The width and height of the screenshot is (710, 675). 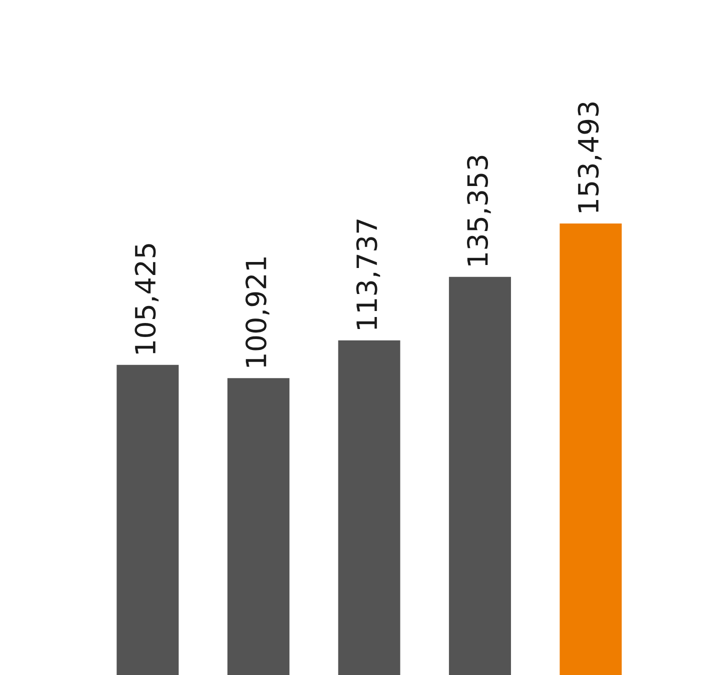 What do you see at coordinates (479, 211) in the screenshot?
I see `data-label: 135,353` at bounding box center [479, 211].